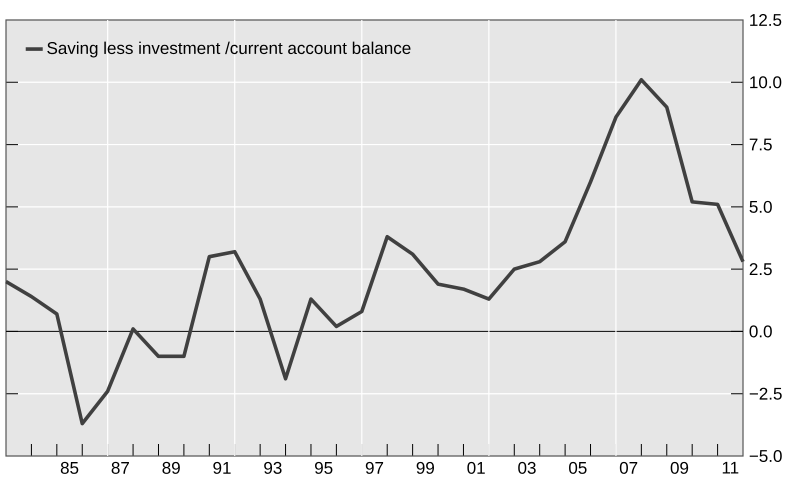 Image resolution: width=806 pixels, height=494 pixels. I want to click on y-tick-label: 2.5, so click(761, 269).